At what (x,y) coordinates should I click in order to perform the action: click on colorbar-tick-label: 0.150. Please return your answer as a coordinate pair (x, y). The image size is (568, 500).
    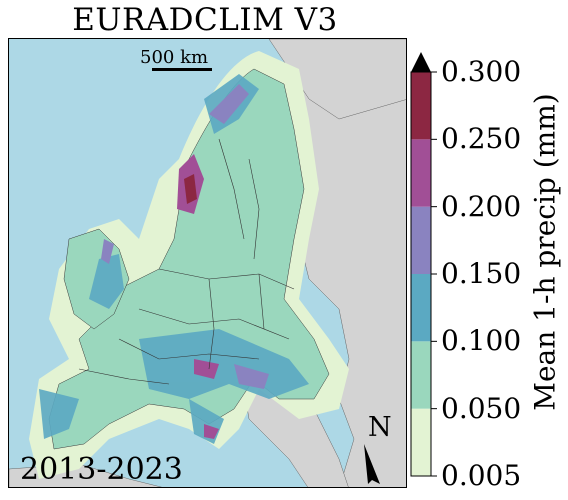
    Looking at the image, I should click on (481, 273).